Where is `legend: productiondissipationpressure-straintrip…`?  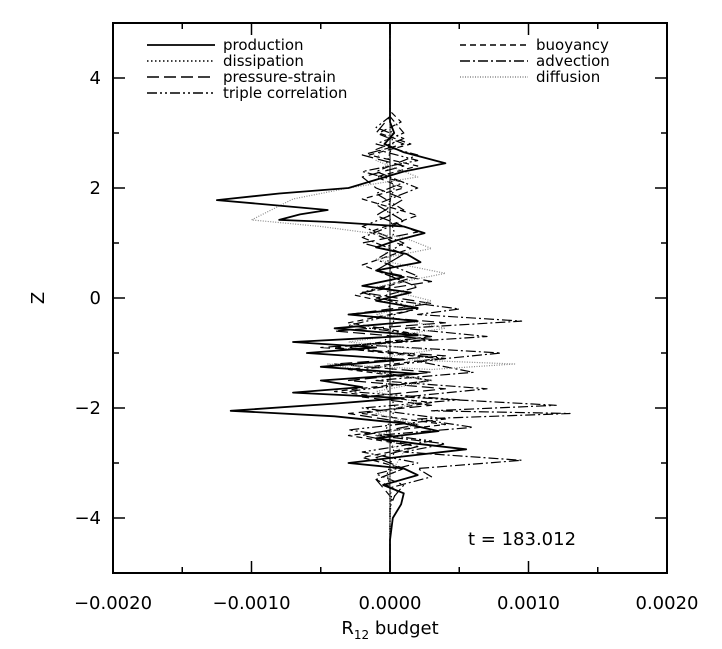 legend: productiondissipationpressure-straintrip… is located at coordinates (378, 69).